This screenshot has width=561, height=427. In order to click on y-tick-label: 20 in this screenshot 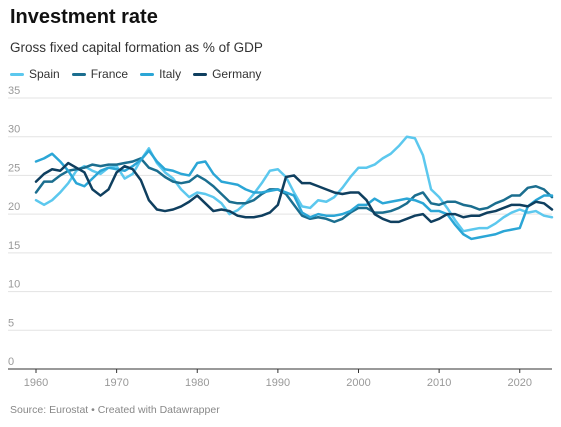, I will do `click(14, 207)`.